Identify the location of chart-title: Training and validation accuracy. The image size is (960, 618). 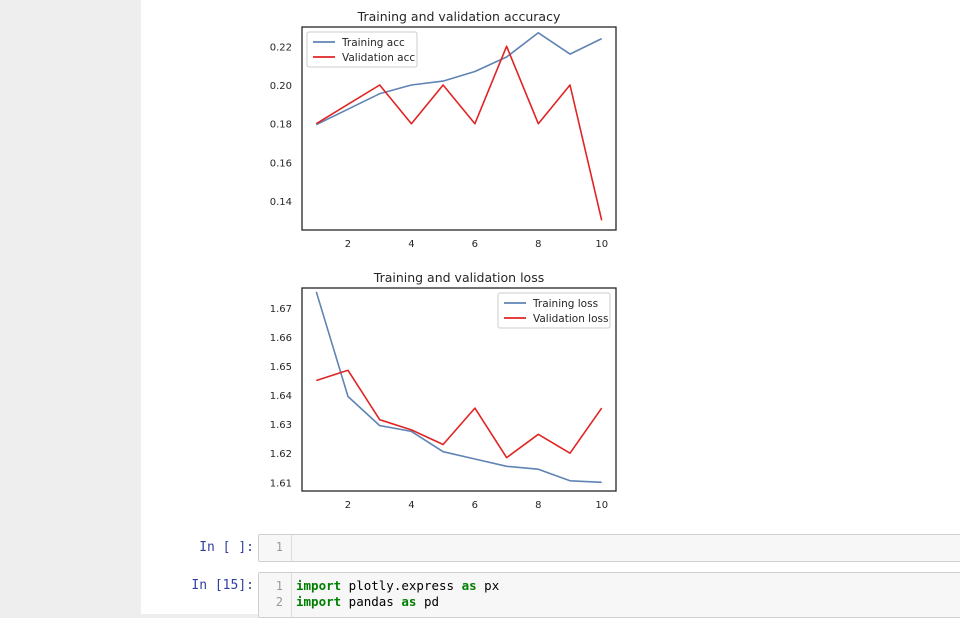
(459, 16).